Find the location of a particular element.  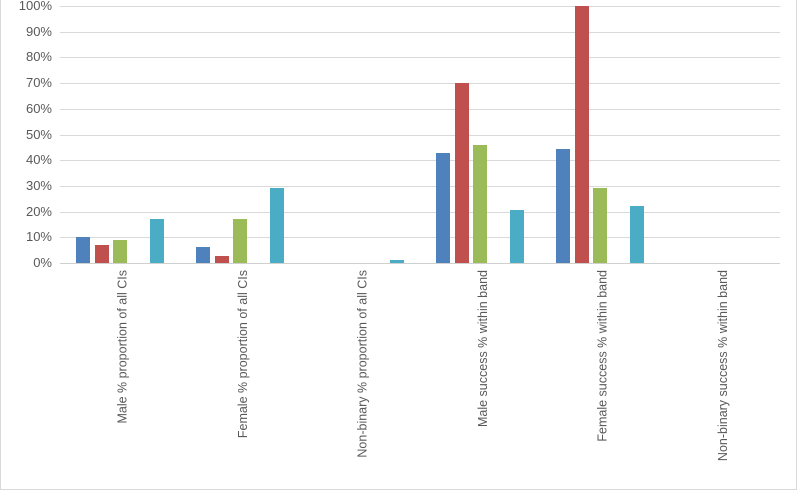

x-tick-label: Male success % within band is located at coordinates (480, 375).